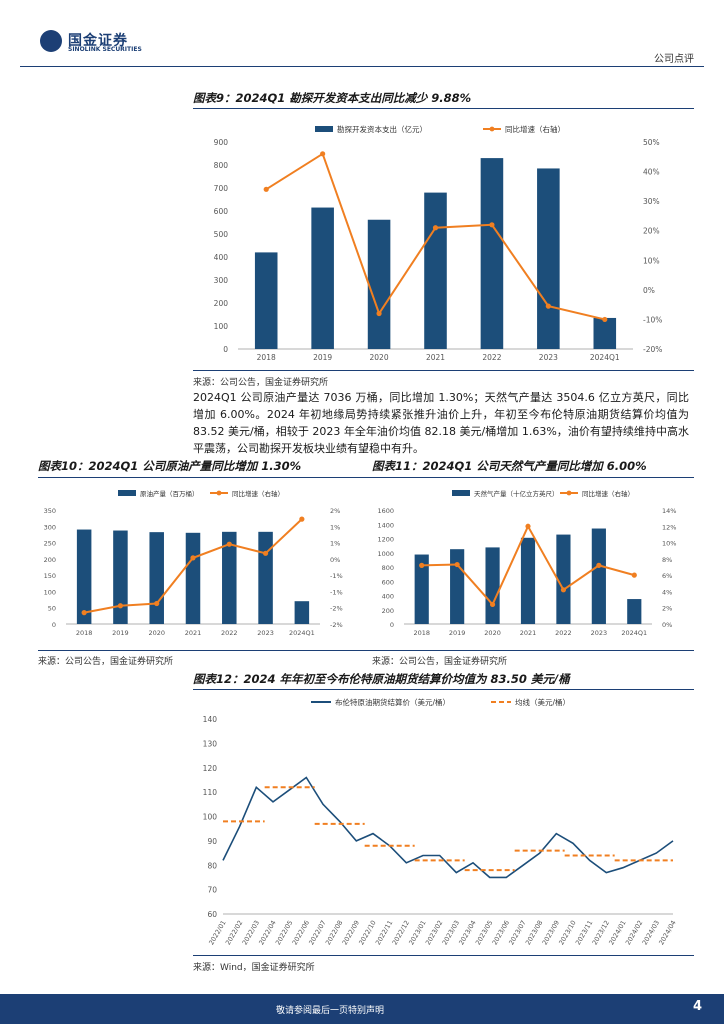 Image resolution: width=724 pixels, height=1024 pixels. What do you see at coordinates (221, 165) in the screenshot?
I see `left-axis-tick-label: 800` at bounding box center [221, 165].